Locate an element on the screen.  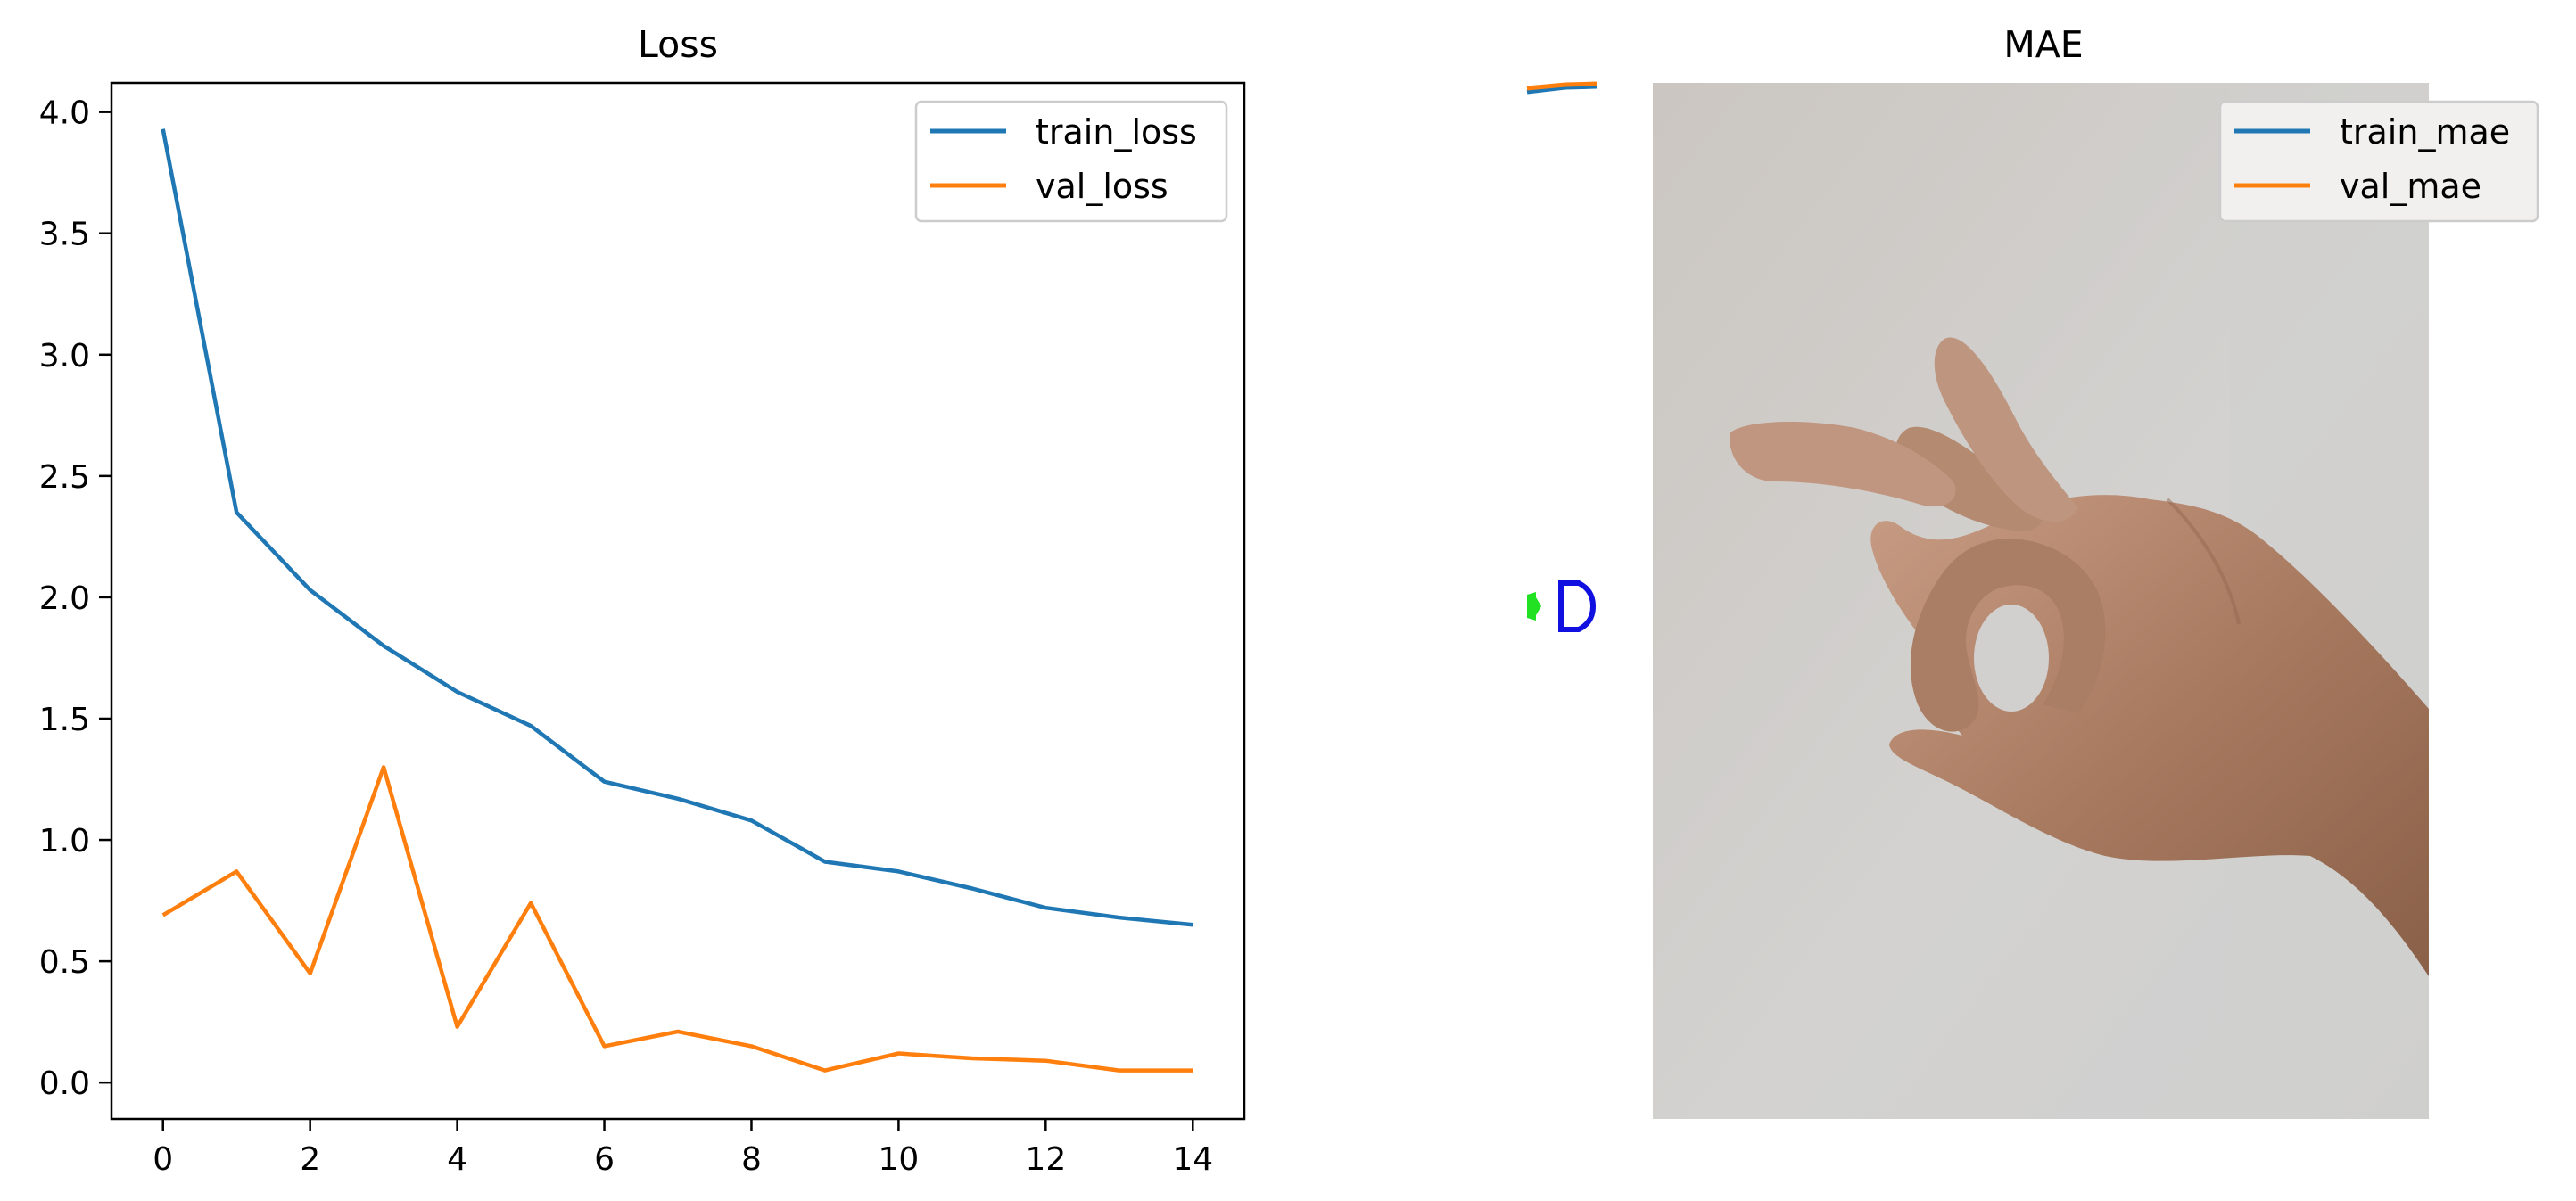
loss-y-axis: 0.0 0.5 1.0 1.5 2.0 2.5 3.0 3.5 4.0 is located at coordinates (75, 598).